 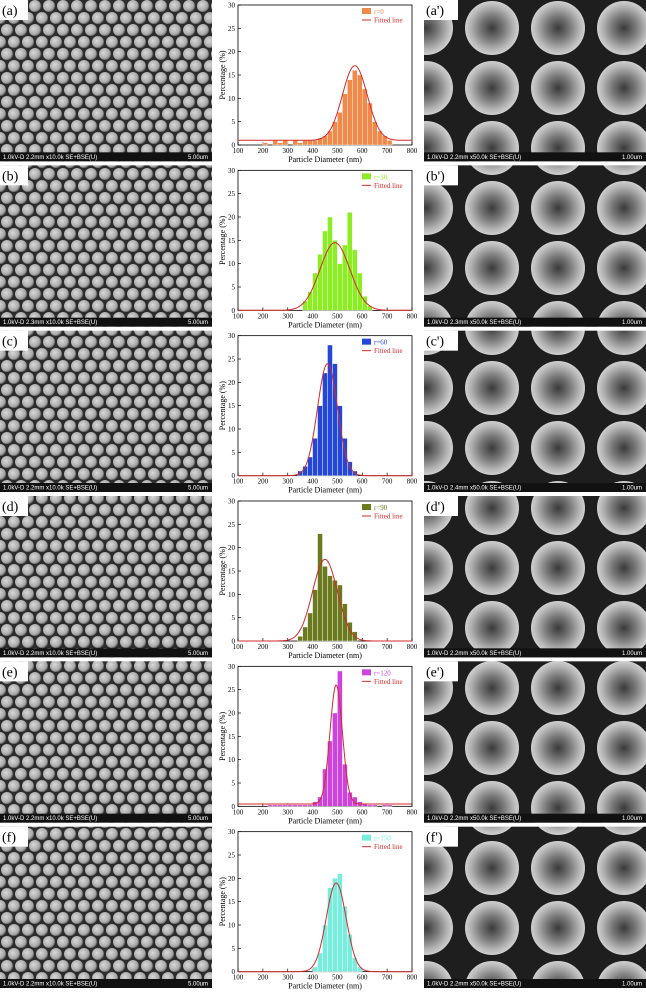 I want to click on legend-label: r=0, so click(x=379, y=12).